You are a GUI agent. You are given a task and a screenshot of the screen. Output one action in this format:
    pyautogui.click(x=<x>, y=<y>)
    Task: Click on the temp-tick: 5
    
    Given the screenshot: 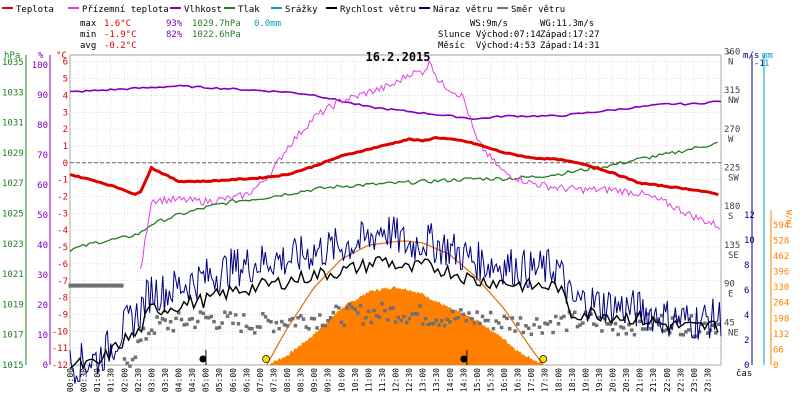 What is the action you would take?
    pyautogui.click(x=65, y=80)
    